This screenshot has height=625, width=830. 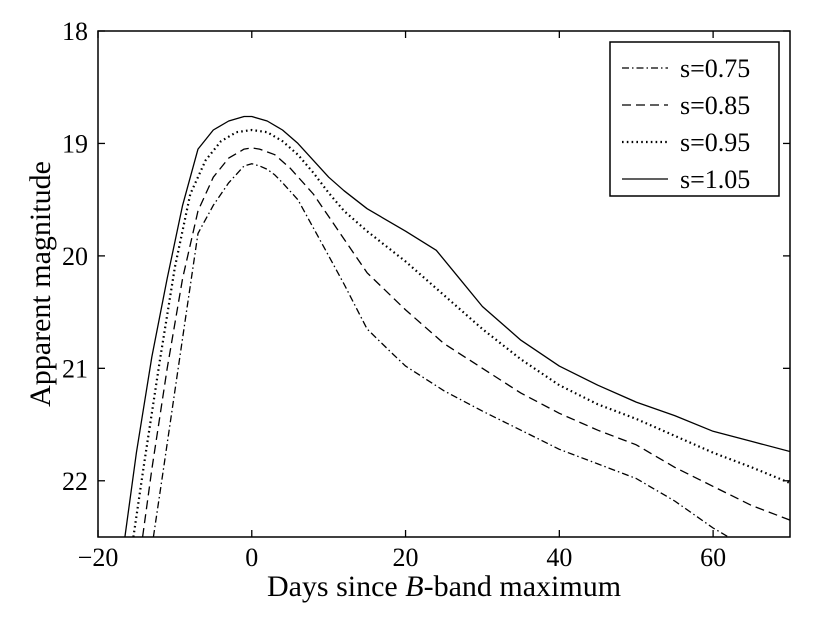 I want to click on x-tick-label: 40, so click(x=559, y=557).